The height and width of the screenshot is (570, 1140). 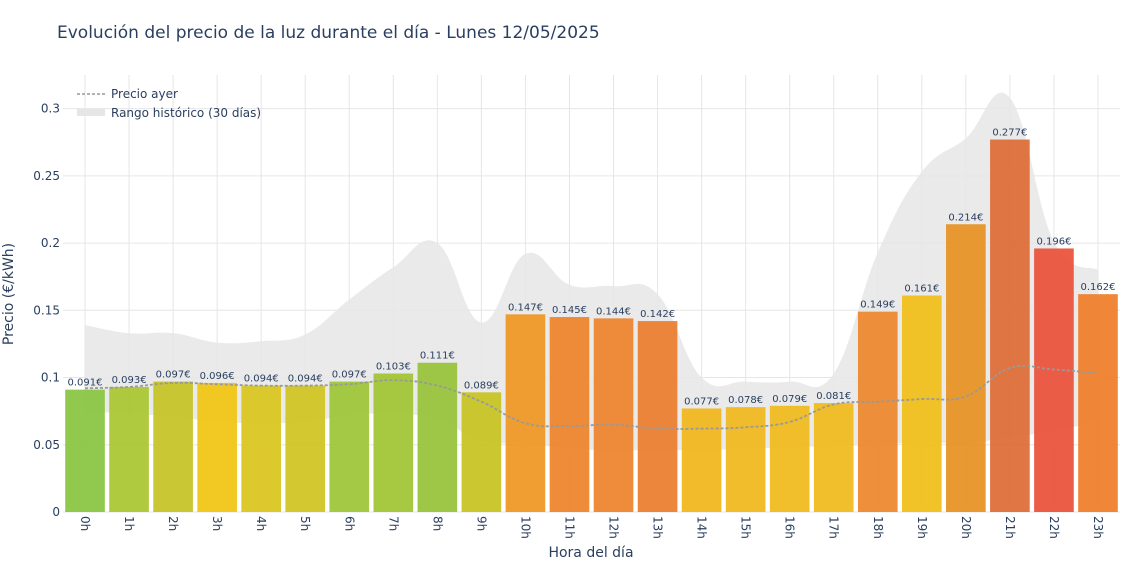 What do you see at coordinates (9, 294) in the screenshot?
I see `y-axis-title: Precio (€/kWh)` at bounding box center [9, 294].